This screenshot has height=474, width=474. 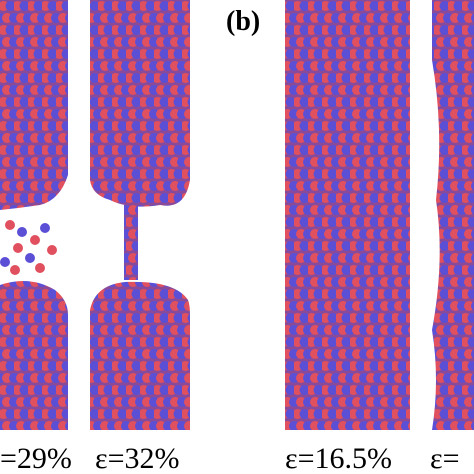 I want to click on panel-label: (b), so click(x=243, y=21).